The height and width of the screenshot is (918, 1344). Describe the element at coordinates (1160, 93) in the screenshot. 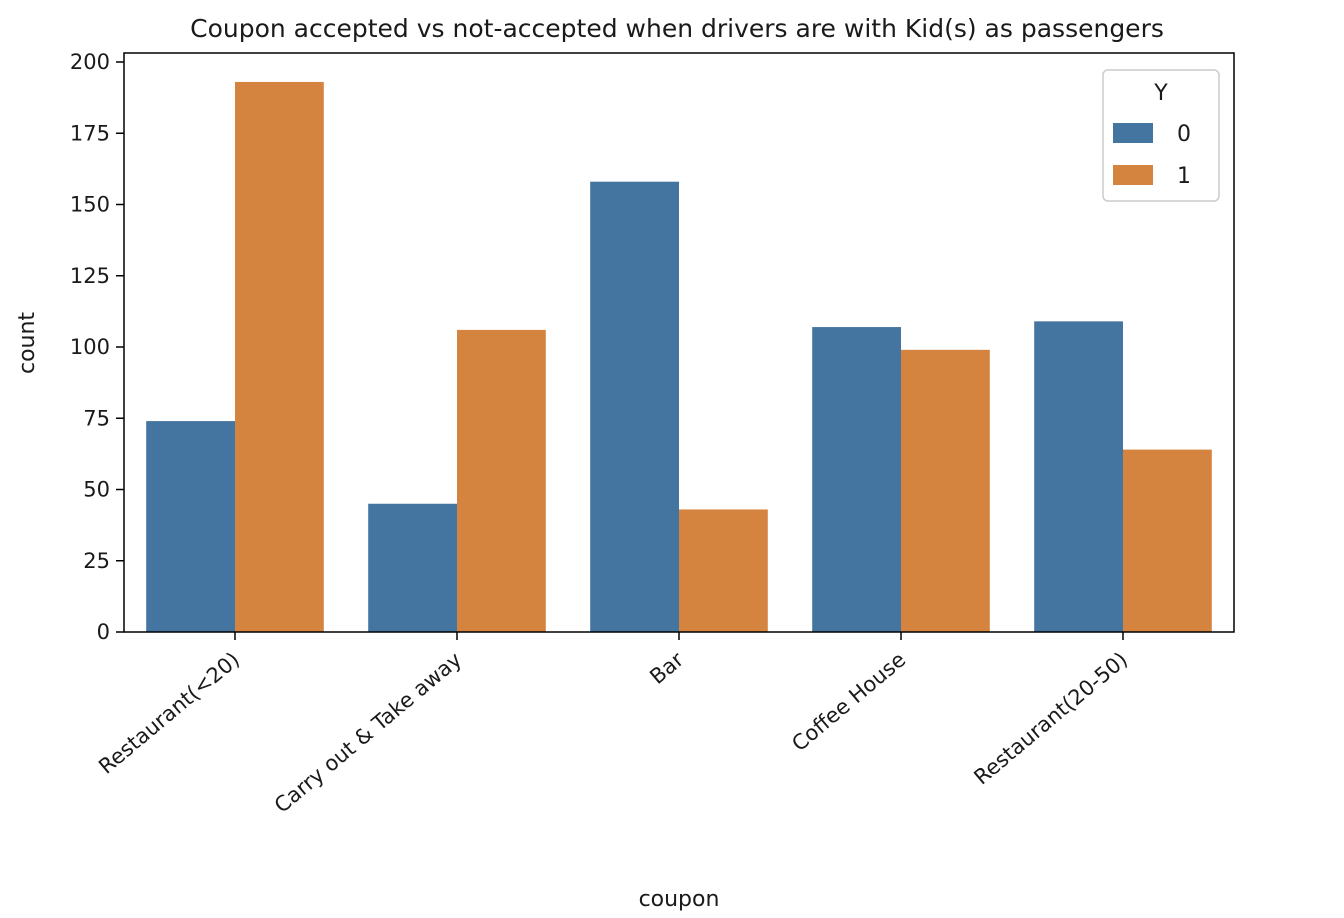

I see `legend-title: Y` at that location.